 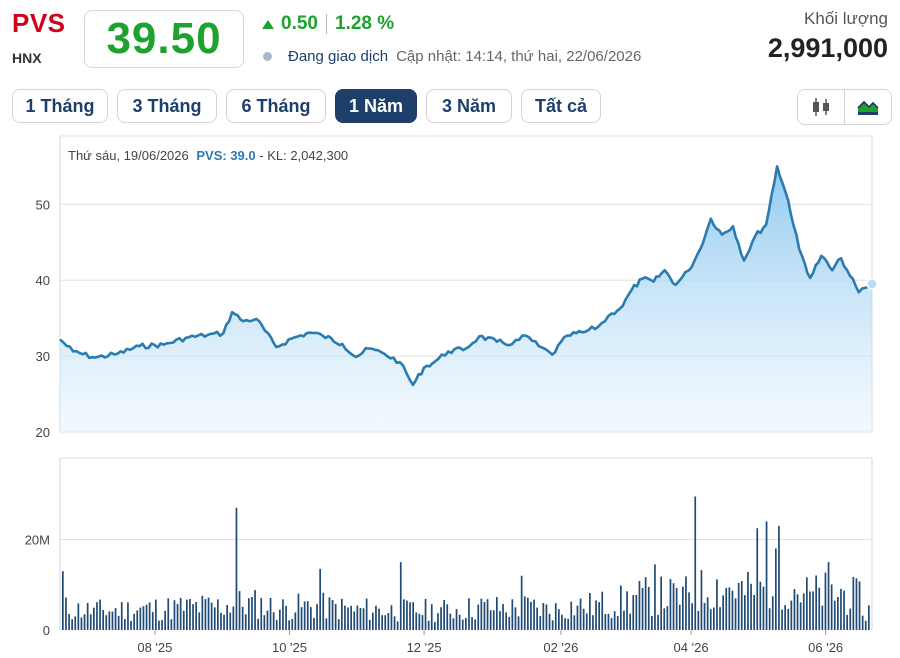 I want to click on tab-6-months: 6 Tháng, so click(x=276, y=106).